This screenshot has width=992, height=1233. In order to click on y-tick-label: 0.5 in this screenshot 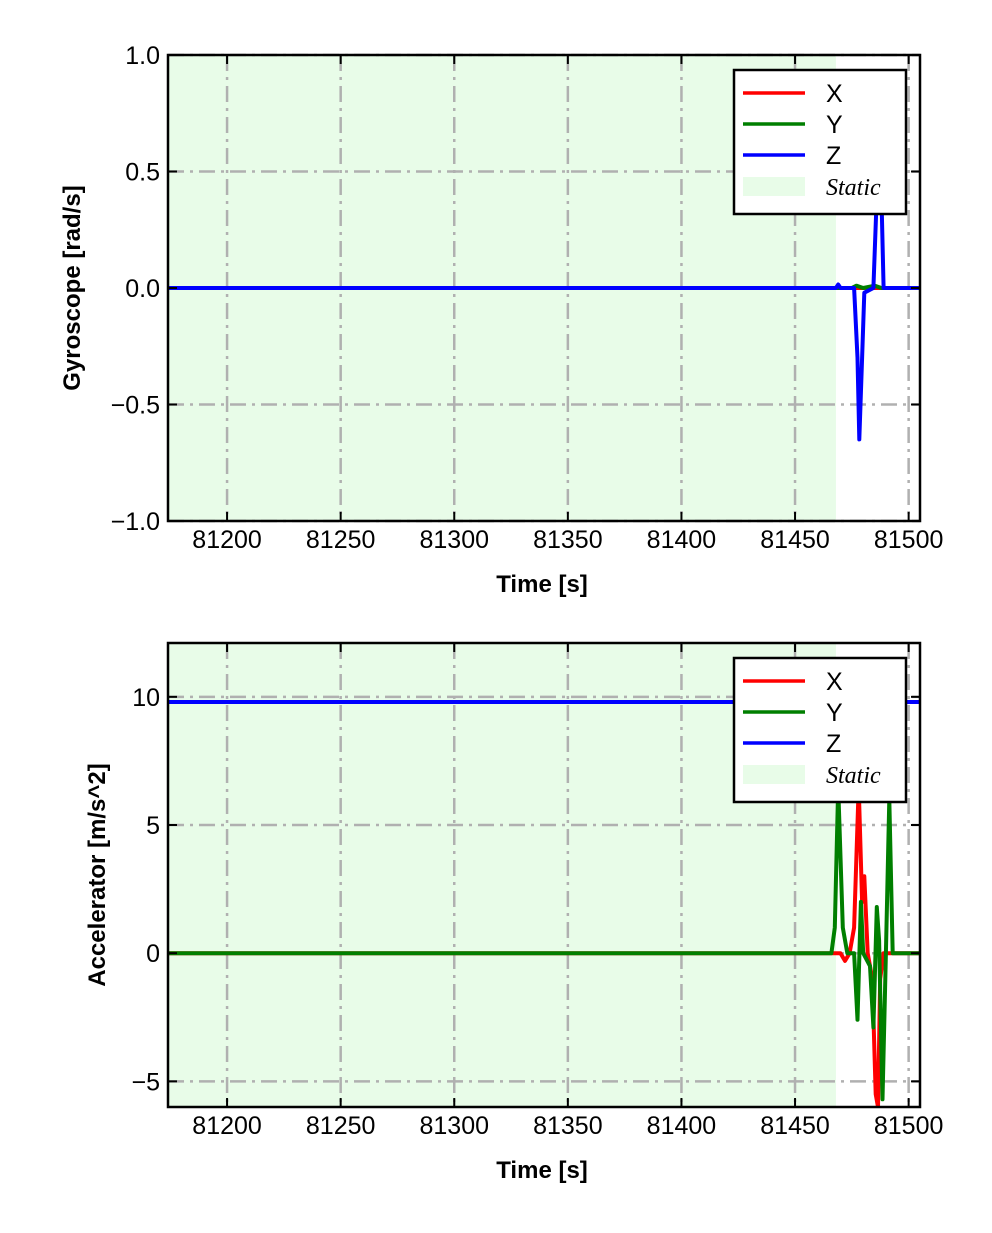, I will do `click(142, 173)`.